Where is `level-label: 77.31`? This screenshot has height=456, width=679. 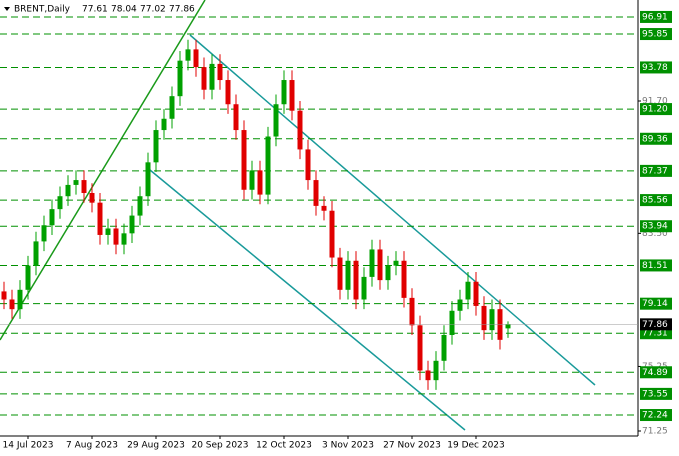 level-label: 77.31 is located at coordinates (655, 334).